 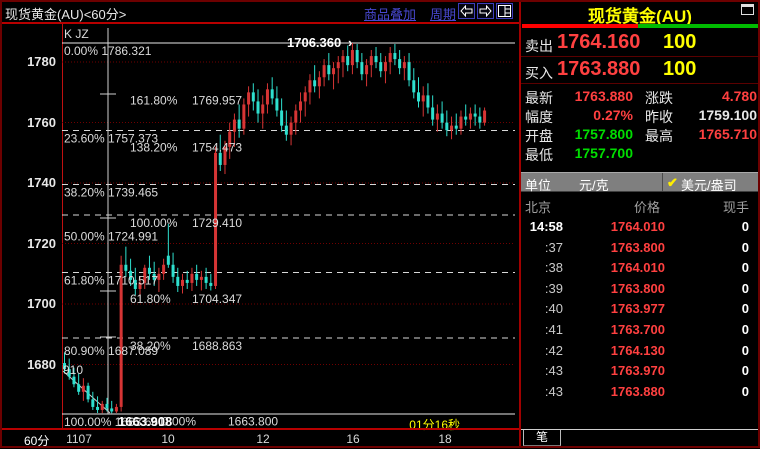 I want to click on stat-row: 最新 1763.880 涨跌 4.780, so click(x=640, y=96).